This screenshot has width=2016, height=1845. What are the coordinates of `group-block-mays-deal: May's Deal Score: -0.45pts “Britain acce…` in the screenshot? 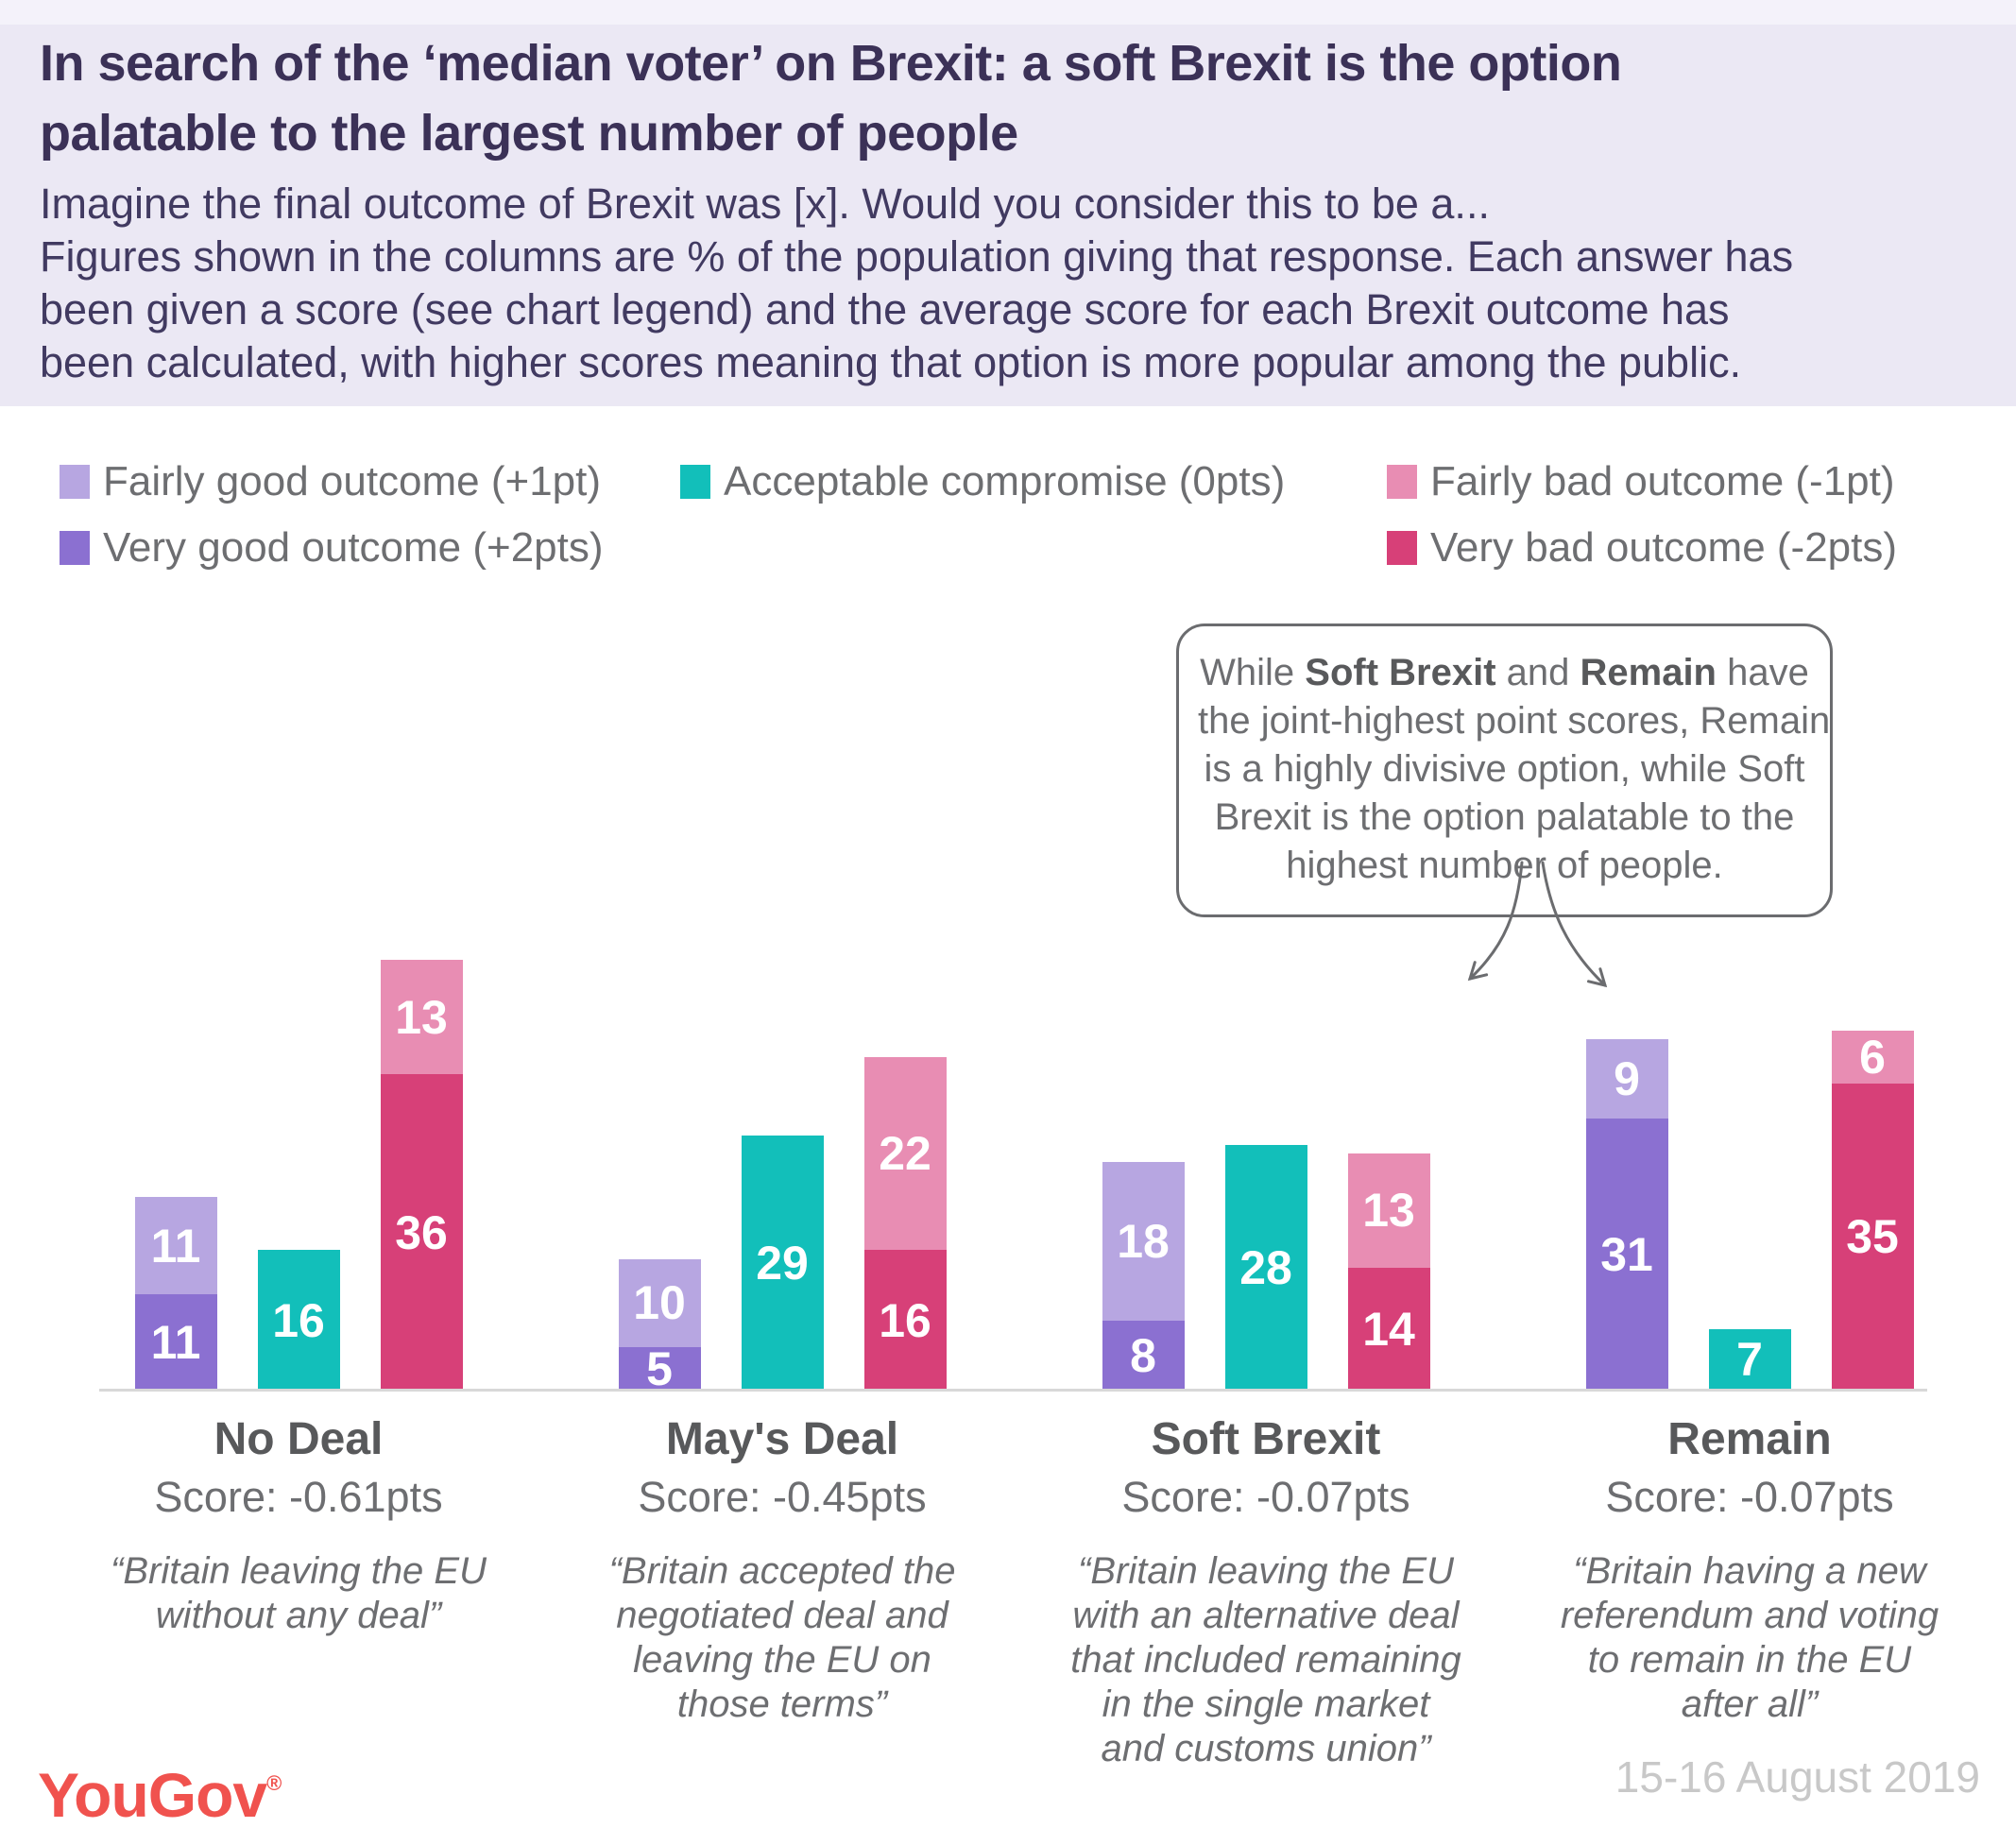 It's located at (783, 1571).